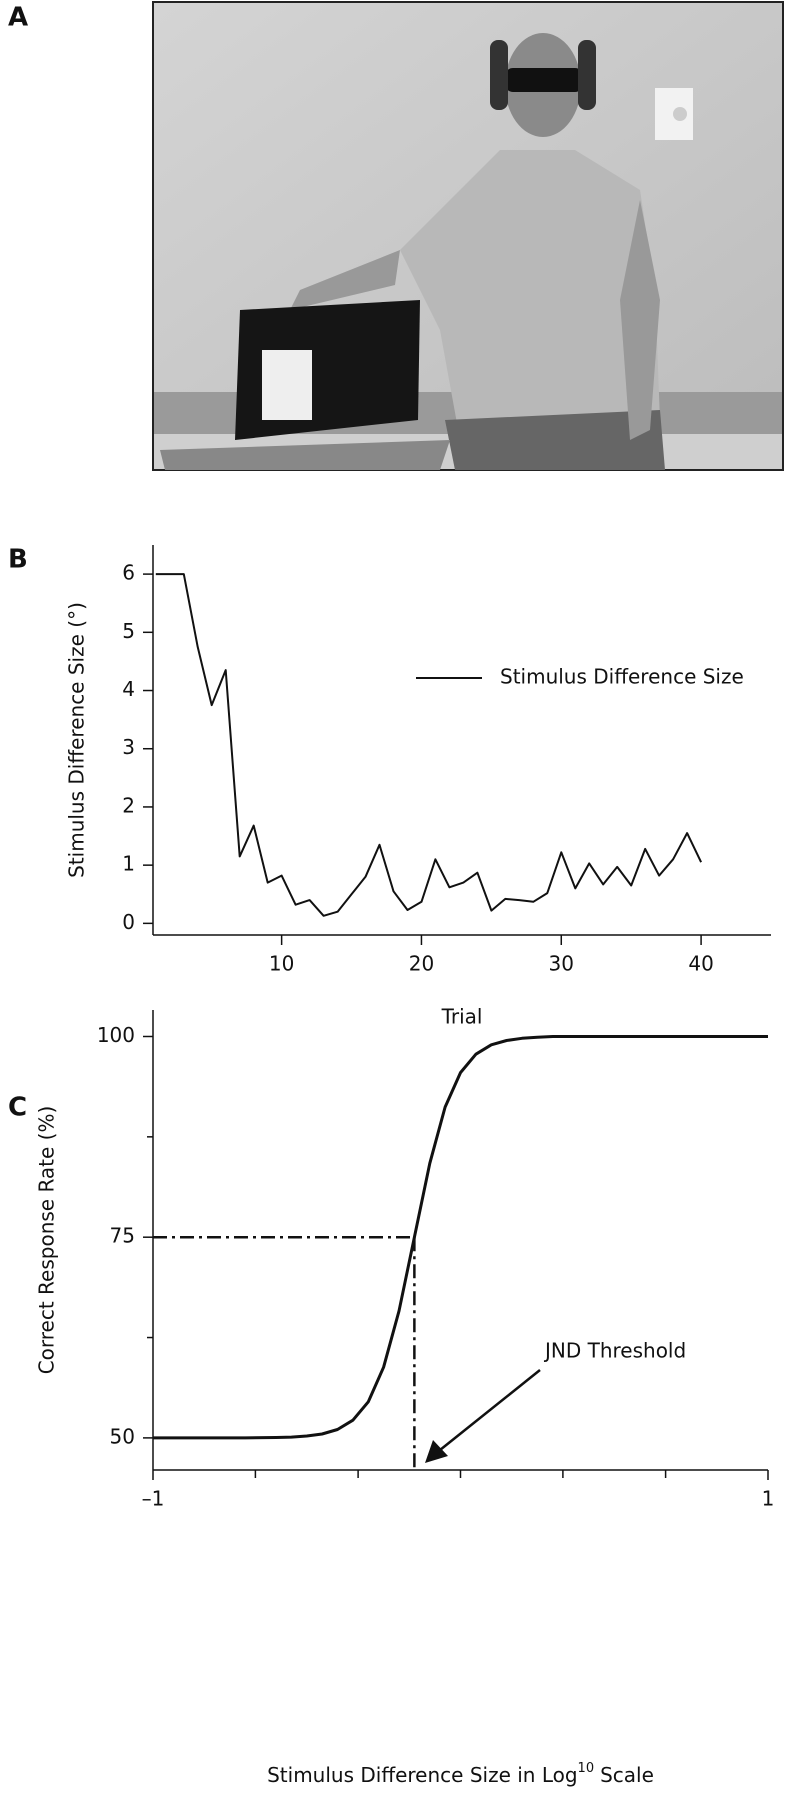  I want to click on panel-label: A, so click(18, 18).